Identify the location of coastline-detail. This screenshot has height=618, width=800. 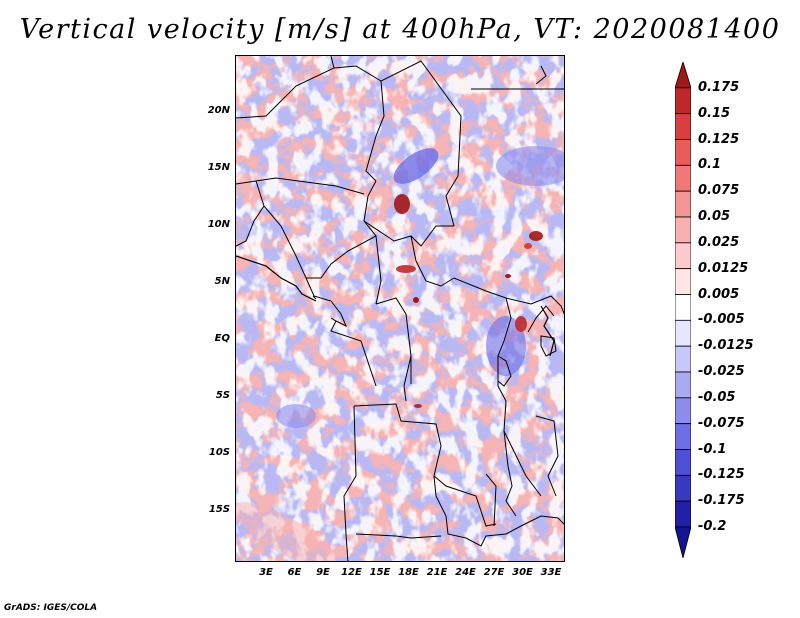
(395, 306).